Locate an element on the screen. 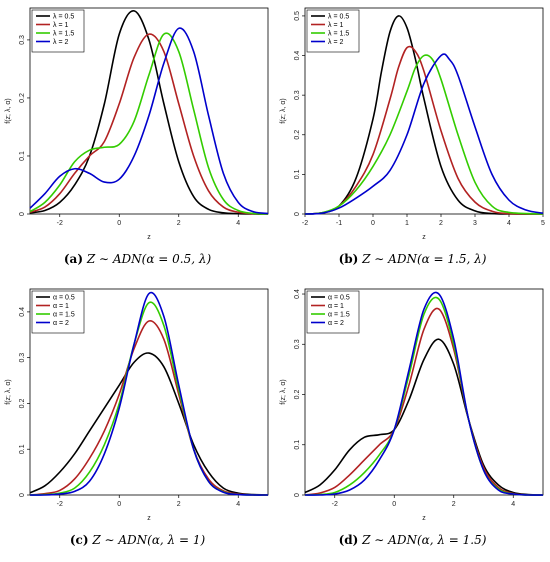  caption-text-a: Z ∼ ADN(α = 0.5, λ) is located at coordinates (149, 259).